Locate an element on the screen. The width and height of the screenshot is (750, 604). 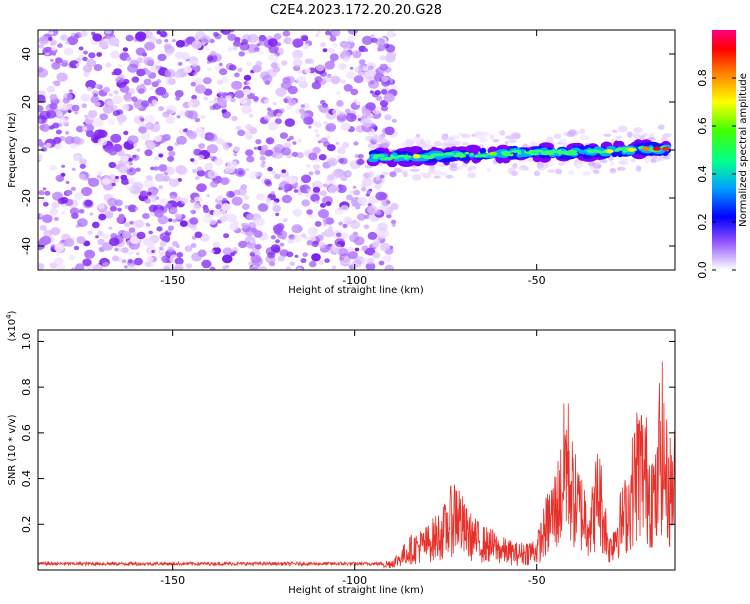
colorbar-label: Normalized spectral amplitude is located at coordinates (743, 150).